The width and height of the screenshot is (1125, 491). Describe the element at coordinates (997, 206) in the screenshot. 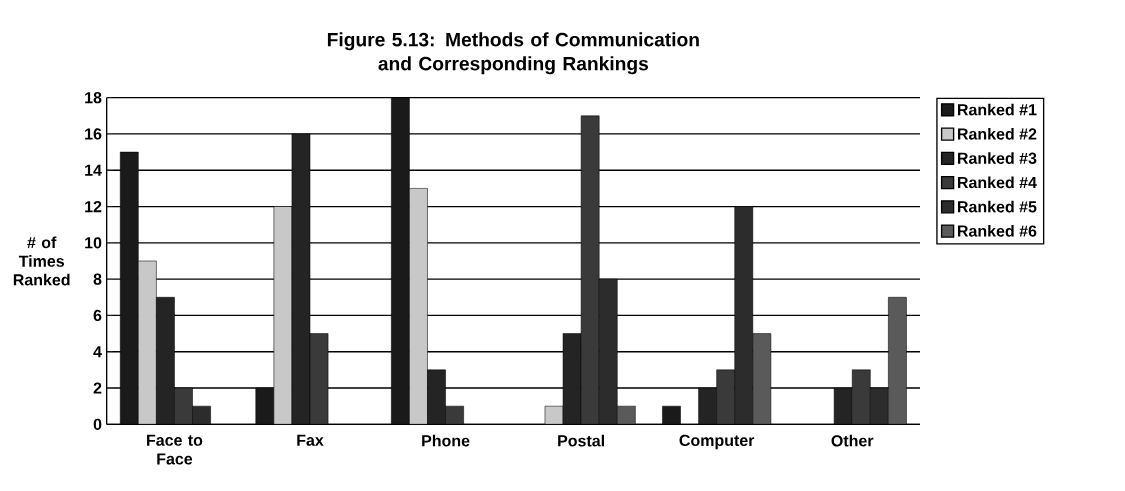

I see `legend-label: Ranked #5` at that location.